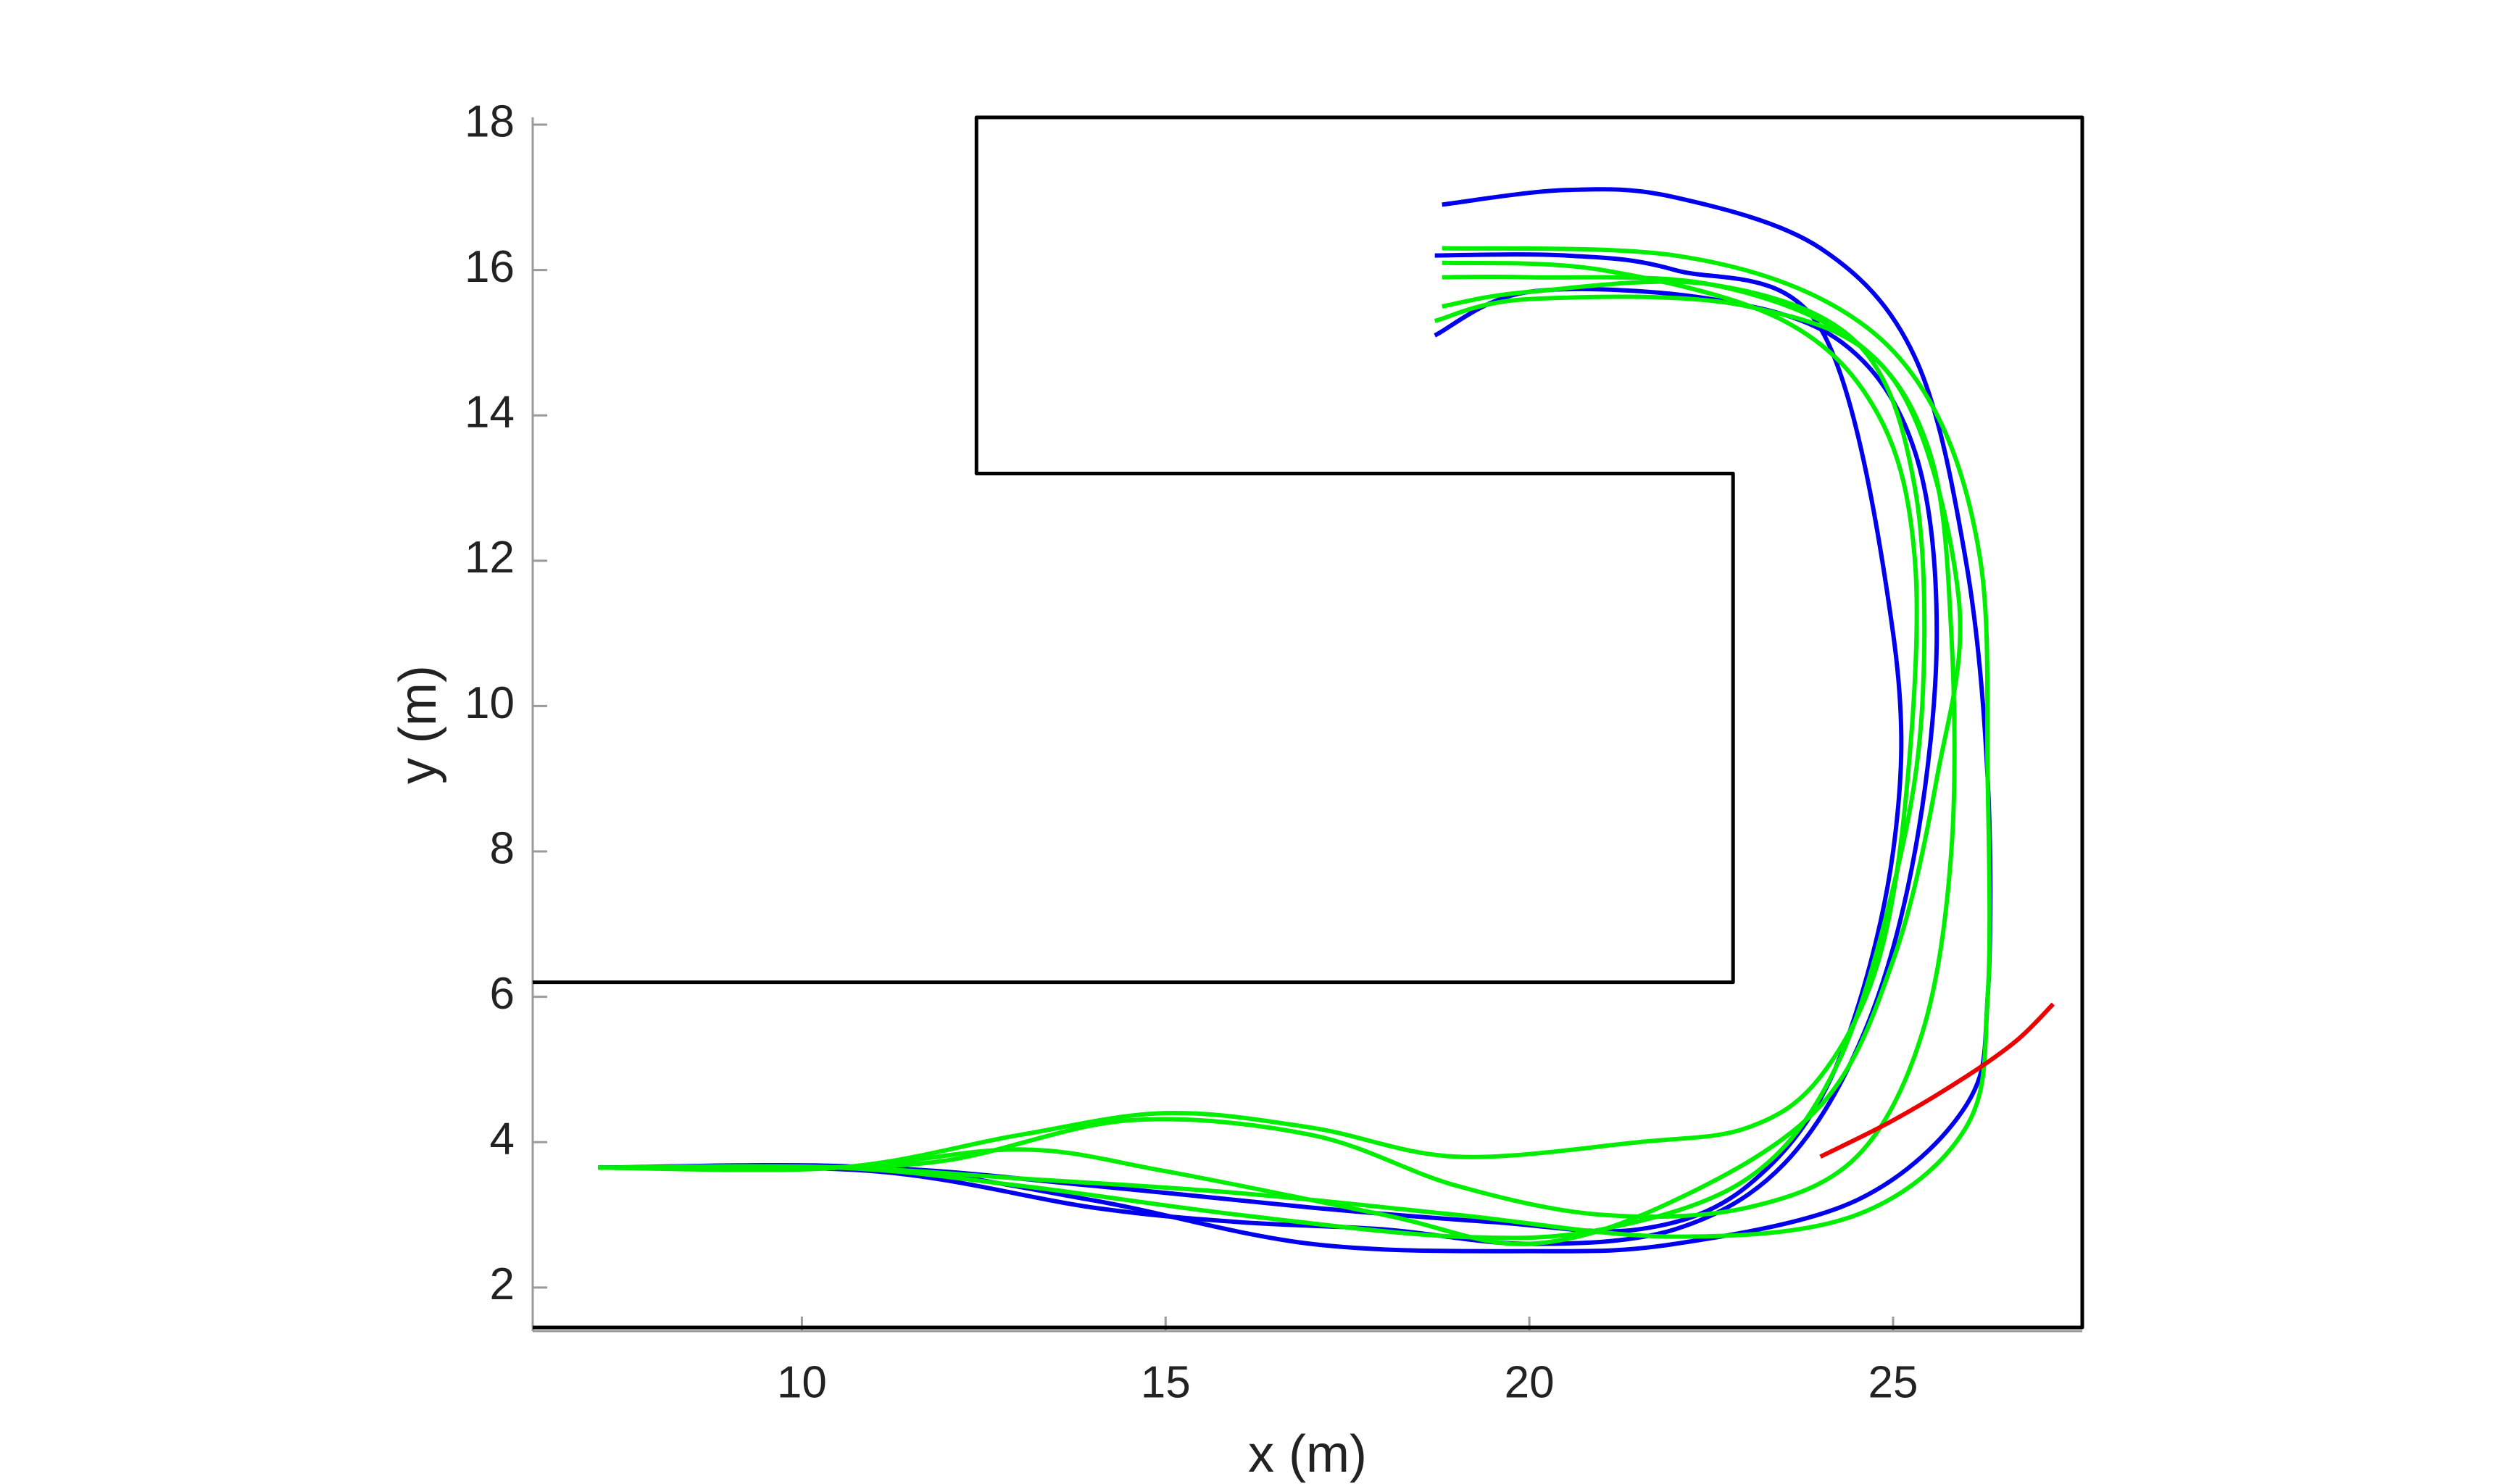  What do you see at coordinates (1530, 1382) in the screenshot?
I see `x-tick-label: 20` at bounding box center [1530, 1382].